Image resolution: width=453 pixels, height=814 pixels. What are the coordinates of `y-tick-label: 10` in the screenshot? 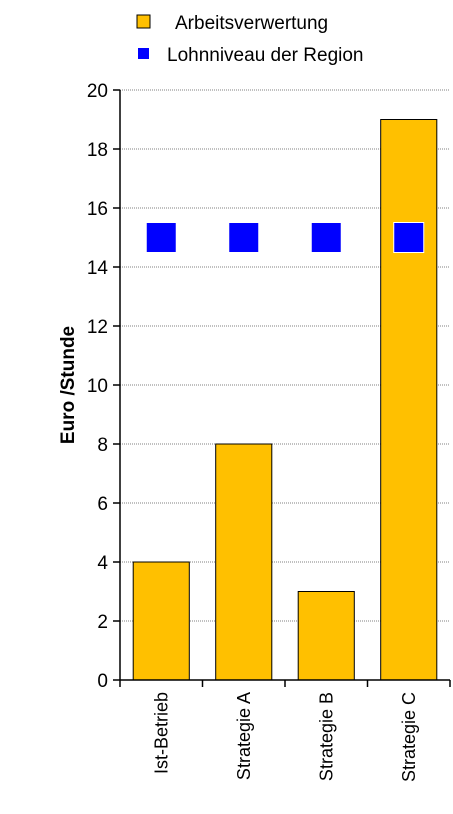 It's located at (97, 386).